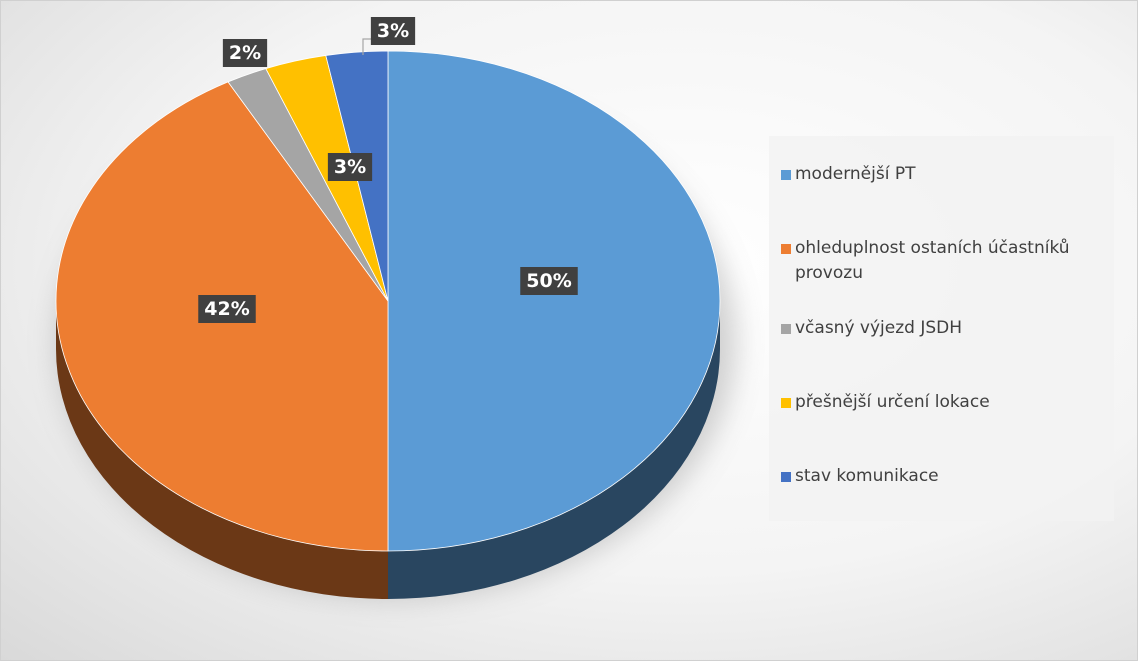  I want to click on leader-line, so click(367, 46).